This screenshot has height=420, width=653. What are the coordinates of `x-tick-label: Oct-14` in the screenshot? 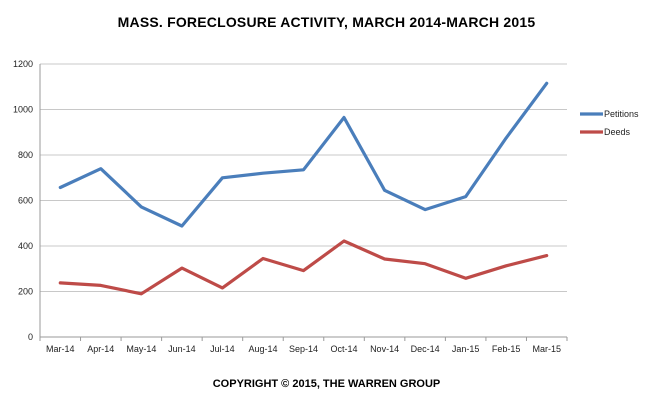 It's located at (344, 349).